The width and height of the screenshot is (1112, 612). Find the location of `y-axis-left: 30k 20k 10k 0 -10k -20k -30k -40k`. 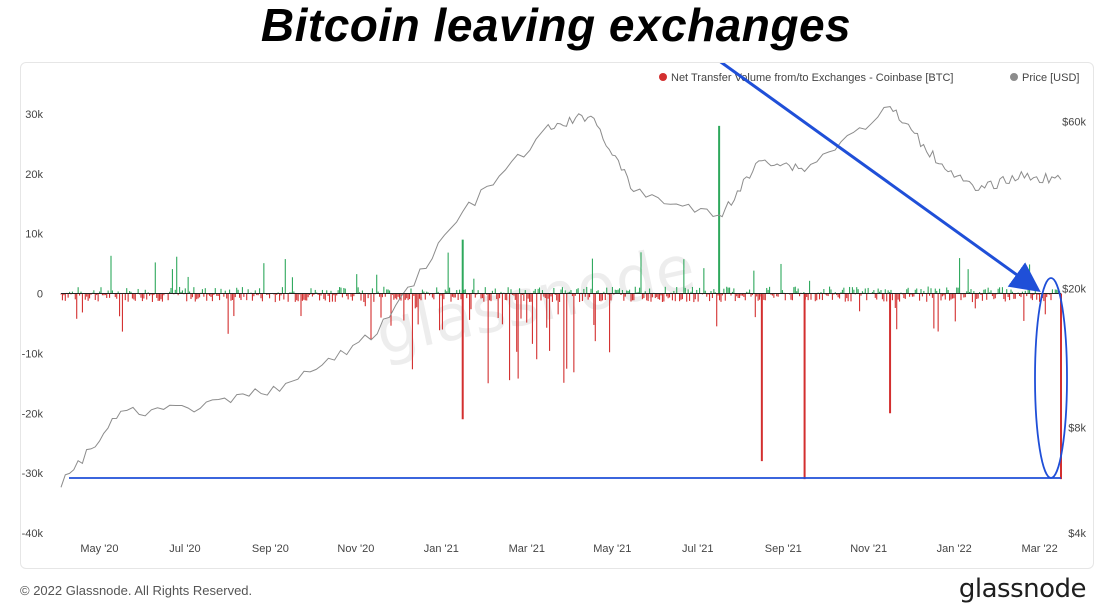

y-axis-left: 30k 20k 10k 0 -10k -20k -30k -40k is located at coordinates (33, 324).